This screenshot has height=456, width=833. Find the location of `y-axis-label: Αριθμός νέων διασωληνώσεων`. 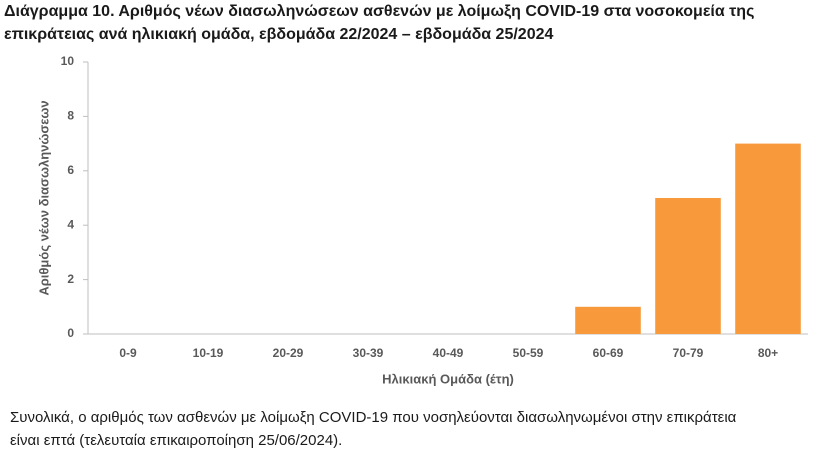

y-axis-label: Αριθμός νέων διασωληνώσεων is located at coordinates (43, 197).